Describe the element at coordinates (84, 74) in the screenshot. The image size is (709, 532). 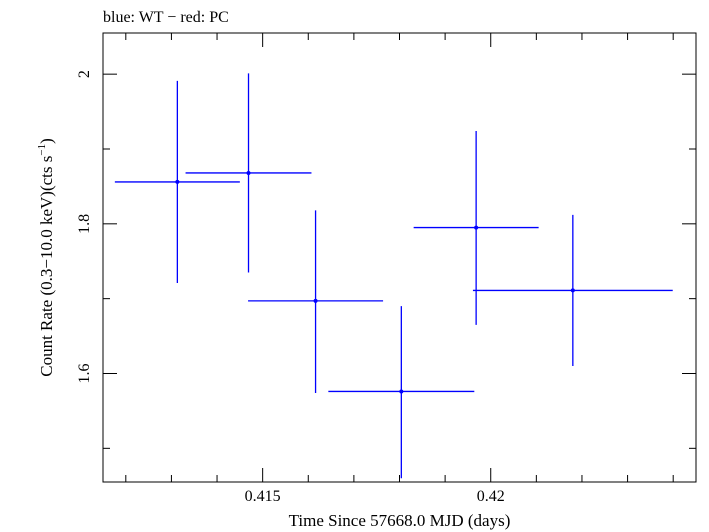
I see `y-tick-label: 2` at that location.